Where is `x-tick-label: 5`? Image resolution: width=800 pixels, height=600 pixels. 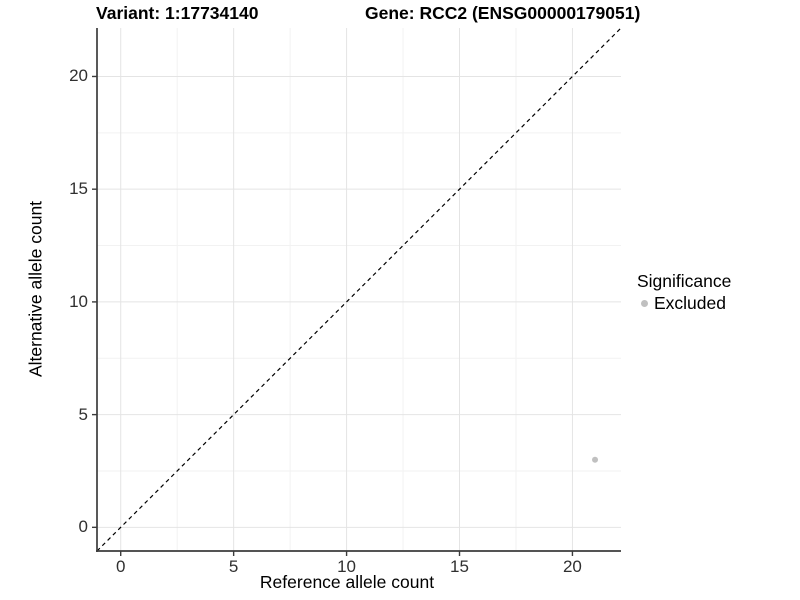 x-tick-label: 5 is located at coordinates (233, 566).